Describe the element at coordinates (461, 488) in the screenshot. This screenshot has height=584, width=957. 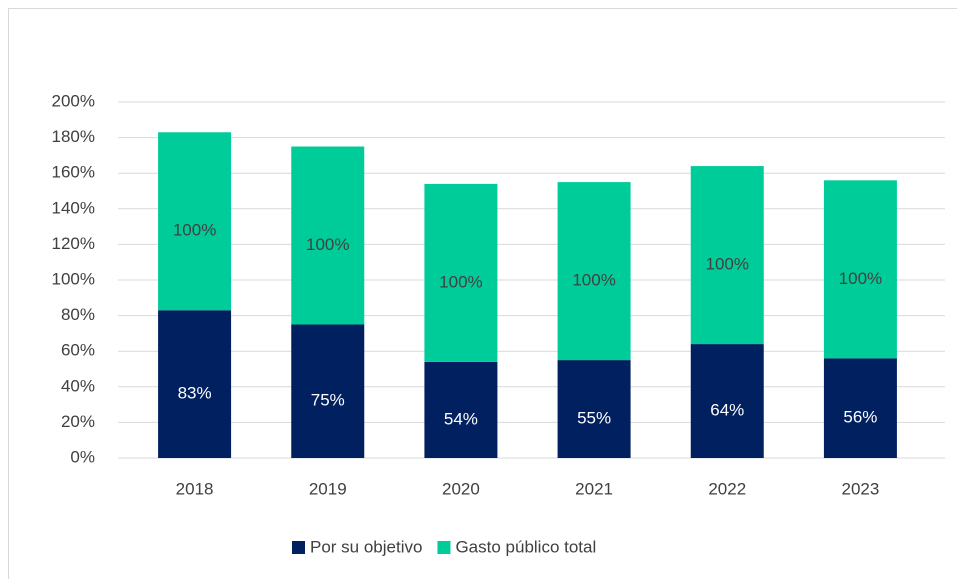
I see `x-tick-label: 2020` at that location.